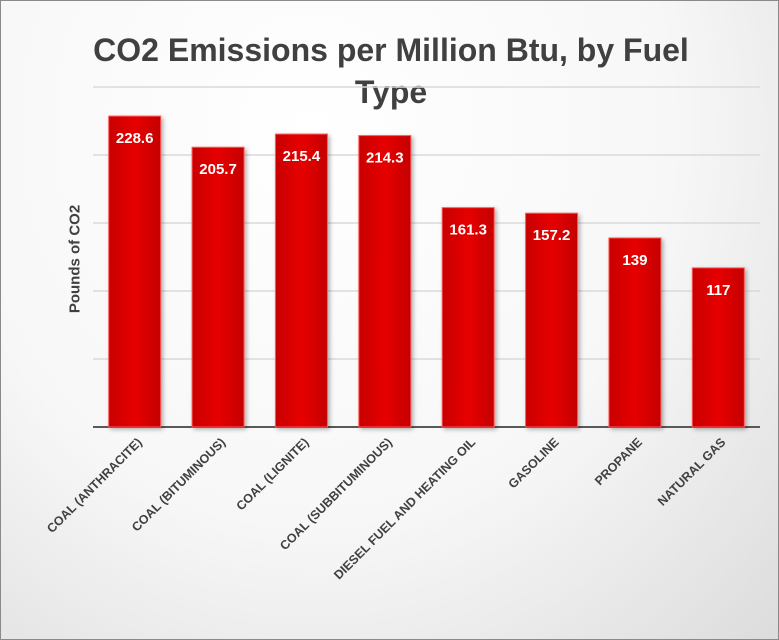 The image size is (779, 640). Describe the element at coordinates (385, 158) in the screenshot. I see `data-label: 214.3` at that location.